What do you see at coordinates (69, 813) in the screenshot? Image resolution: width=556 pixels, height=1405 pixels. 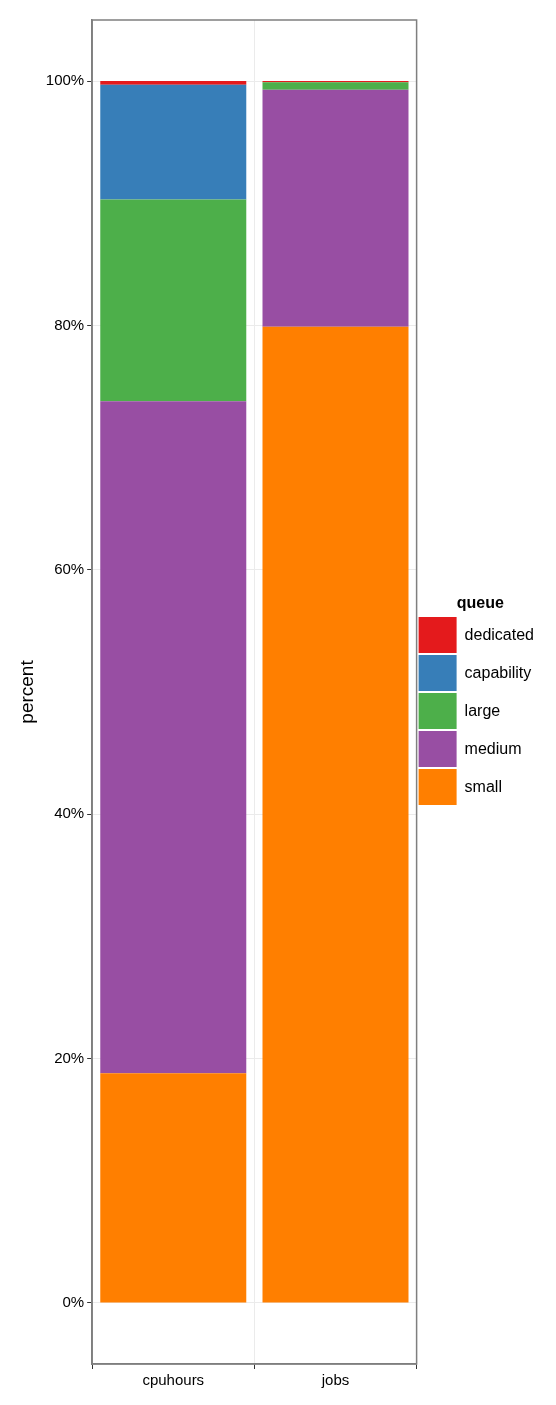 I see `y-tick-label: 40%` at bounding box center [69, 813].